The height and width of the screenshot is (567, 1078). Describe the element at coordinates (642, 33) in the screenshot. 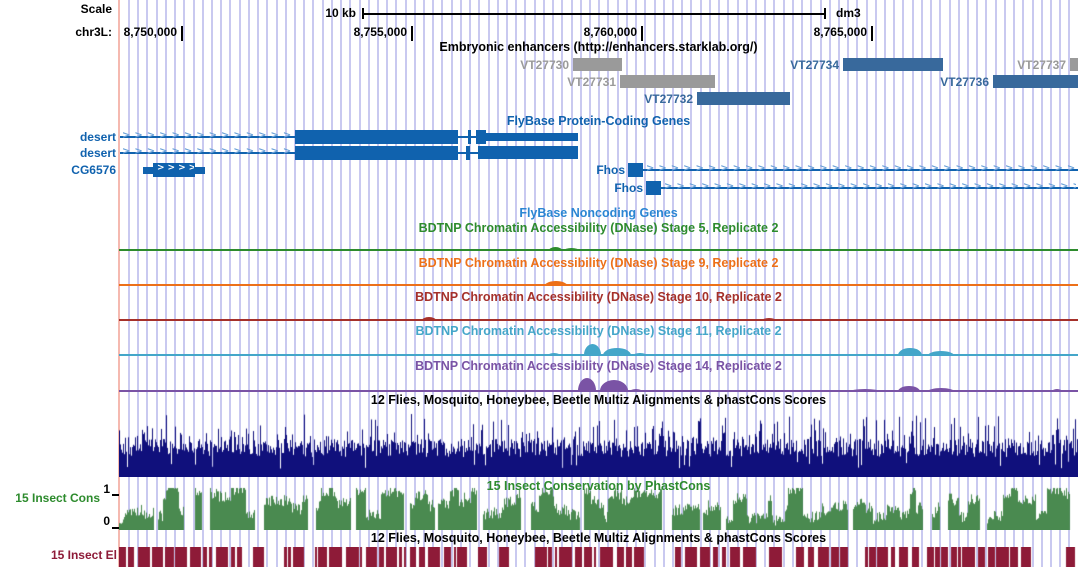

I see `coordinate-tick` at that location.